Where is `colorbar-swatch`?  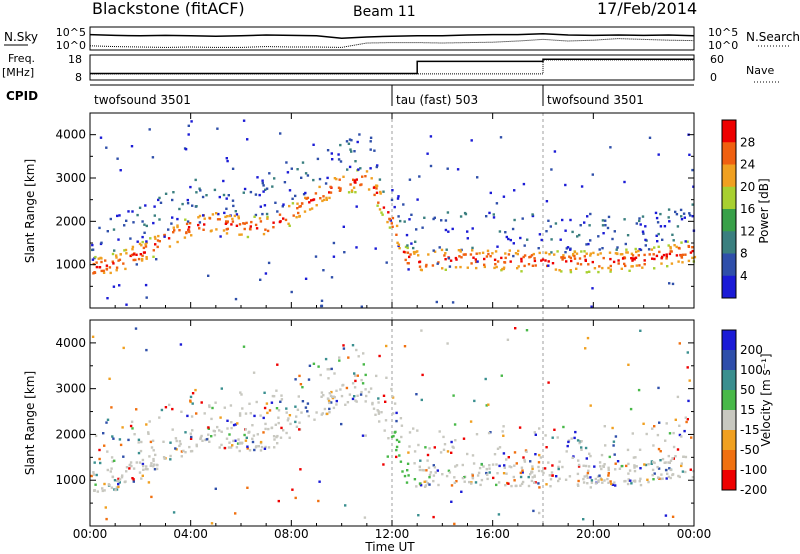 colorbar-swatch is located at coordinates (729, 440).